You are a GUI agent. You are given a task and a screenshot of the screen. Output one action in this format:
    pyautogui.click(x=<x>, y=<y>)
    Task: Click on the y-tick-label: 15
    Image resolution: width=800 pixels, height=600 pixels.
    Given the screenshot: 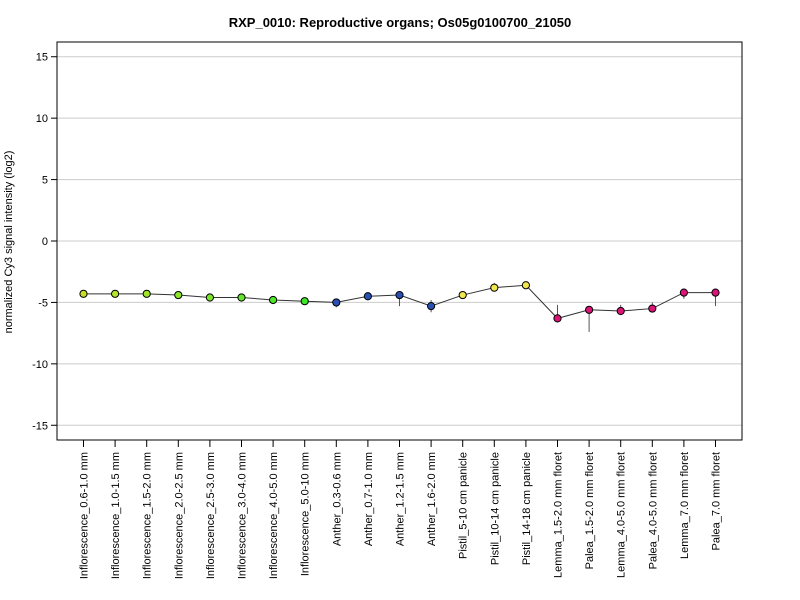 What is the action you would take?
    pyautogui.click(x=42, y=58)
    